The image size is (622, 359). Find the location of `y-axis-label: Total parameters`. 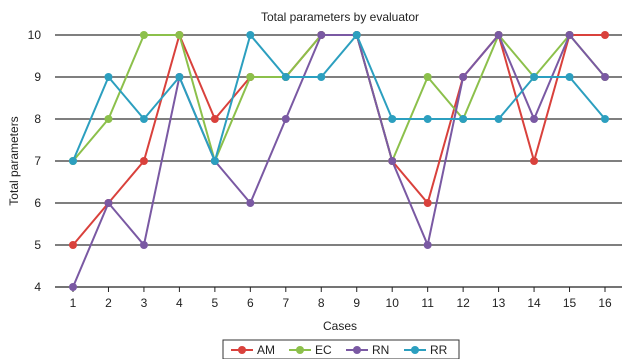

y-axis-label: Total parameters is located at coordinates (14, 160).